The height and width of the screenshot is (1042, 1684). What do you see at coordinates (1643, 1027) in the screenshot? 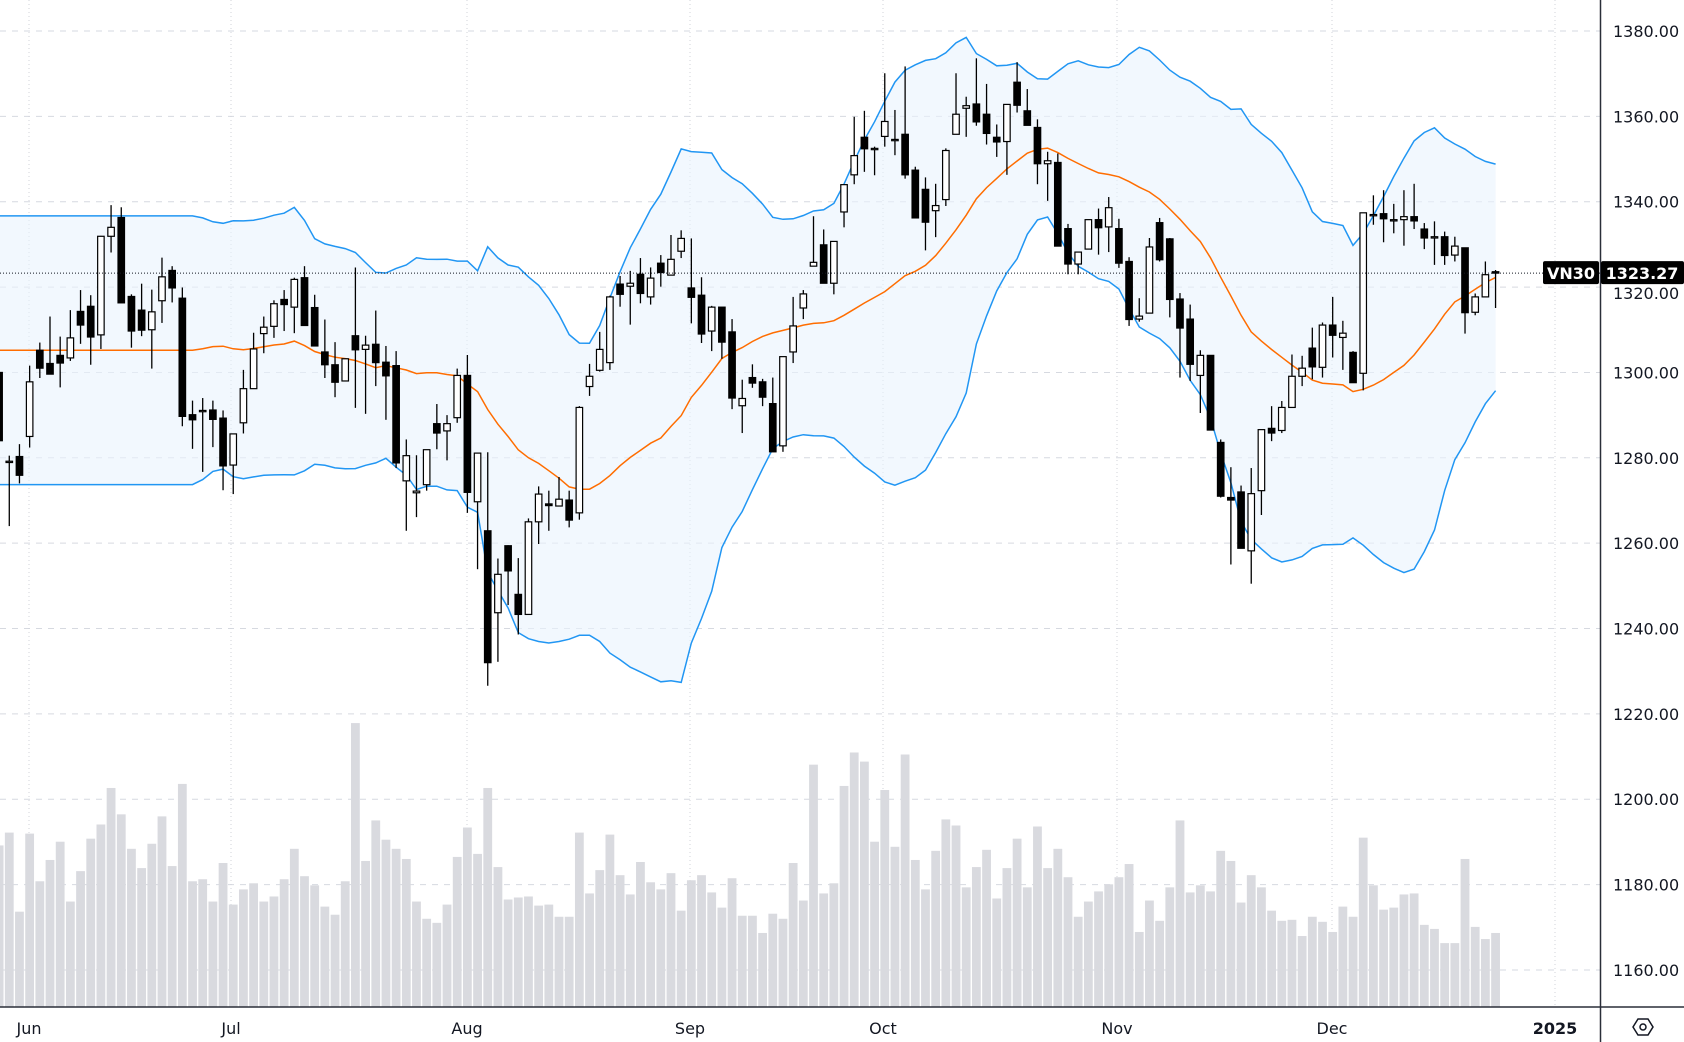
I see `chart-settings-icon` at bounding box center [1643, 1027].